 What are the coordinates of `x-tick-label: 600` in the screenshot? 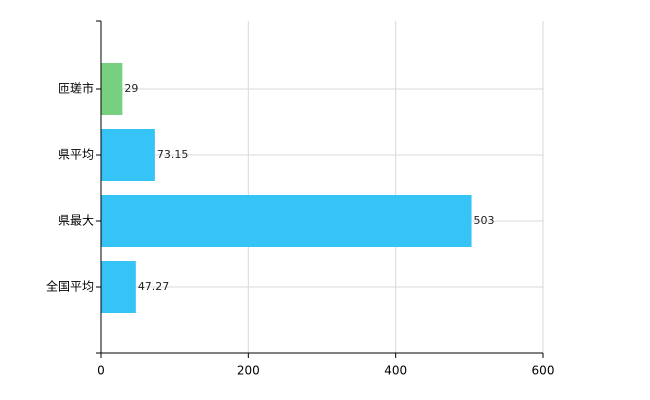 It's located at (543, 371).